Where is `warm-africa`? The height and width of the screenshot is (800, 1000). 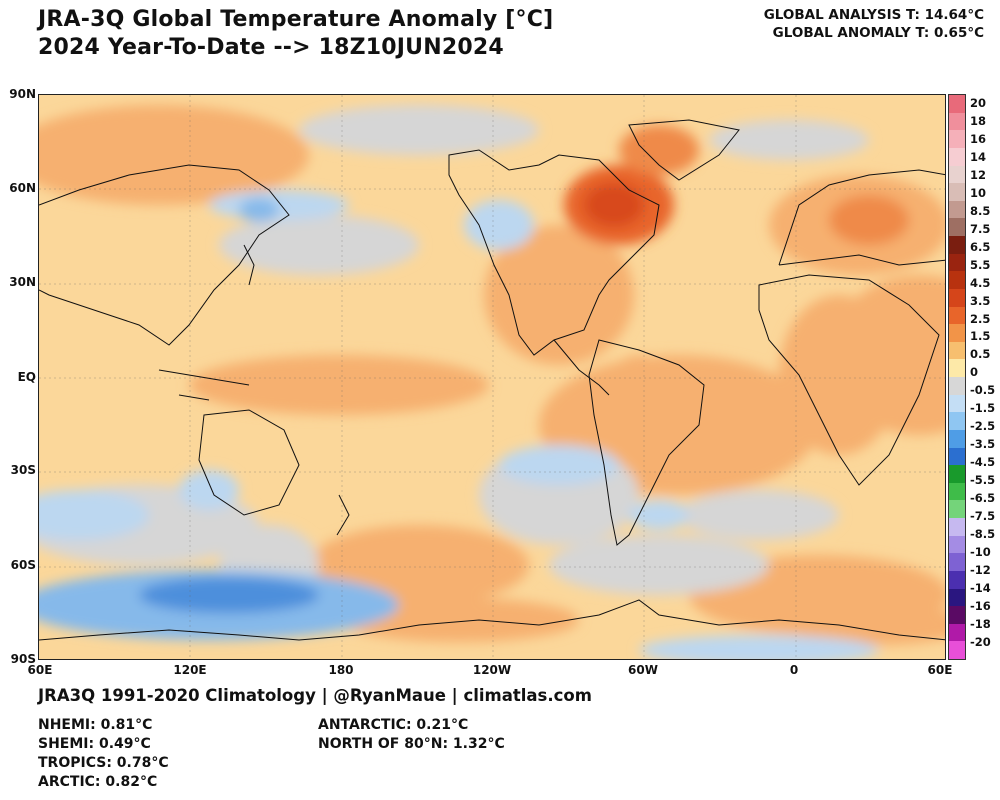
warm-africa is located at coordinates (839, 375).